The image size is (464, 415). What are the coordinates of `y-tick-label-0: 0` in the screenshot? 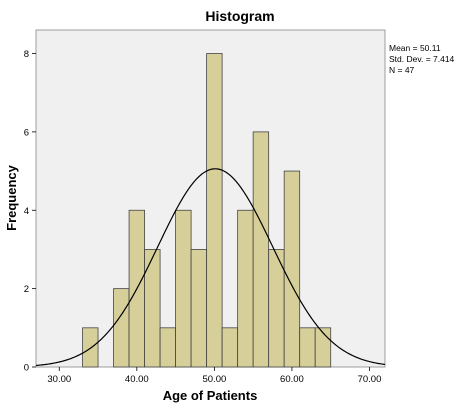 It's located at (26, 368).